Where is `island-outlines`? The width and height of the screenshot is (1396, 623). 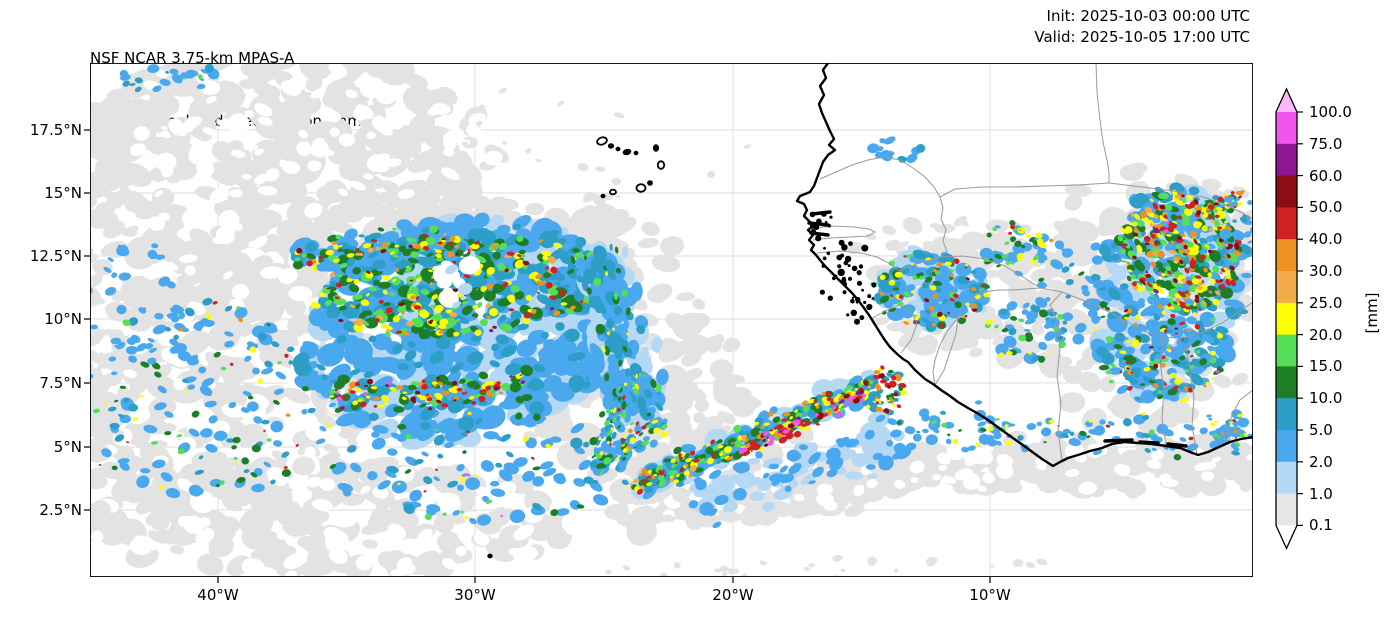
island-outlines is located at coordinates (576, 347).